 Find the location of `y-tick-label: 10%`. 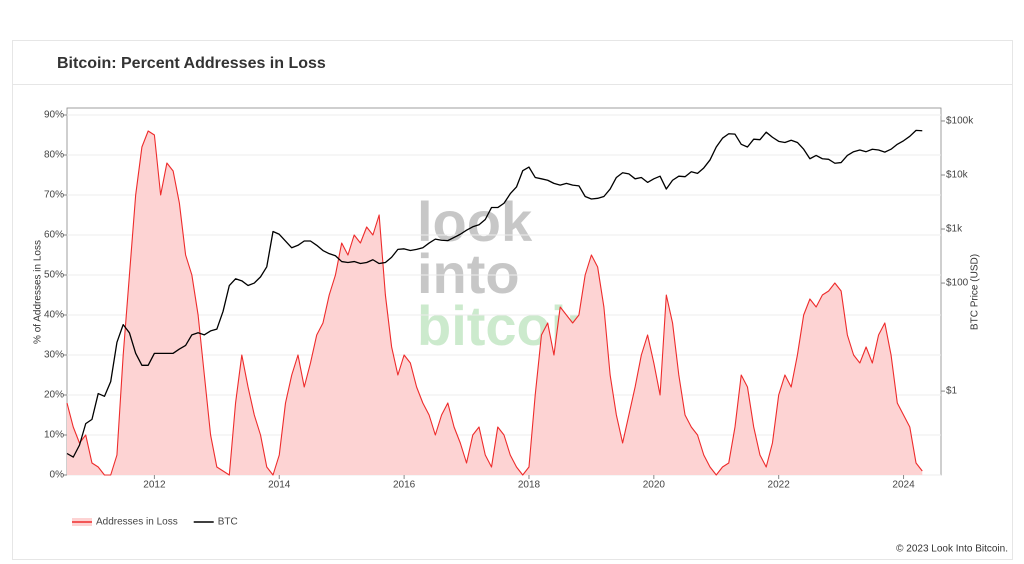

y-tick-label: 10% is located at coordinates (54, 435).